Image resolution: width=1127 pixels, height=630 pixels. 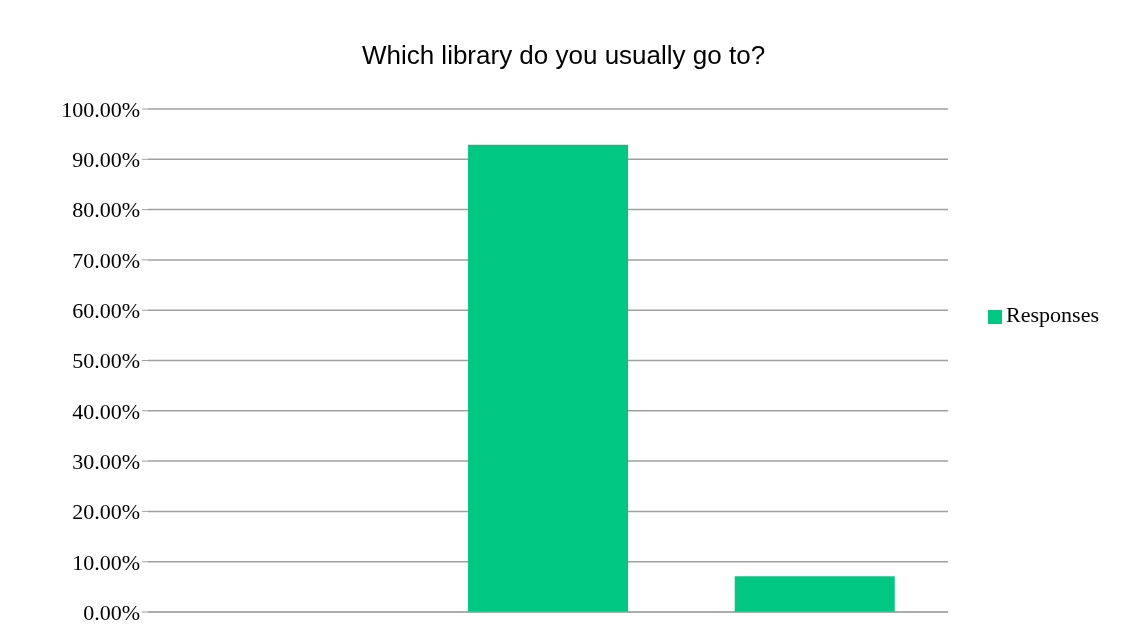 What do you see at coordinates (100, 109) in the screenshot?
I see `y-tick-label: 100.00%` at bounding box center [100, 109].